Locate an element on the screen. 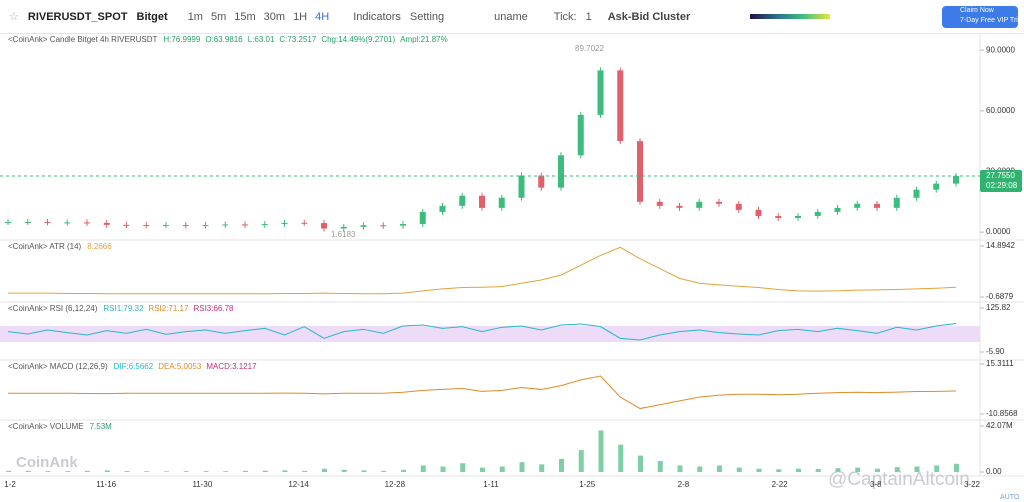 The width and height of the screenshot is (1024, 502). readout: 8.2666 is located at coordinates (99, 246).